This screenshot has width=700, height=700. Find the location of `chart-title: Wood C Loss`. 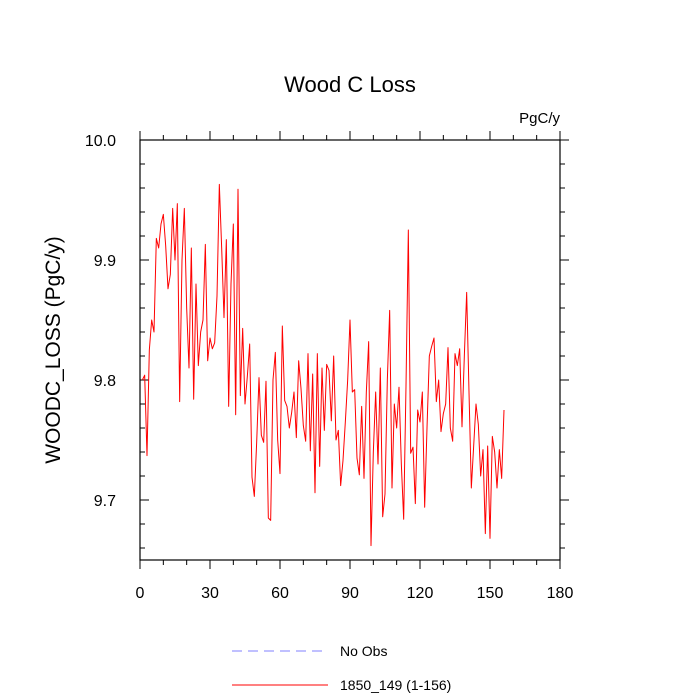

chart-title: Wood C Loss is located at coordinates (350, 84).